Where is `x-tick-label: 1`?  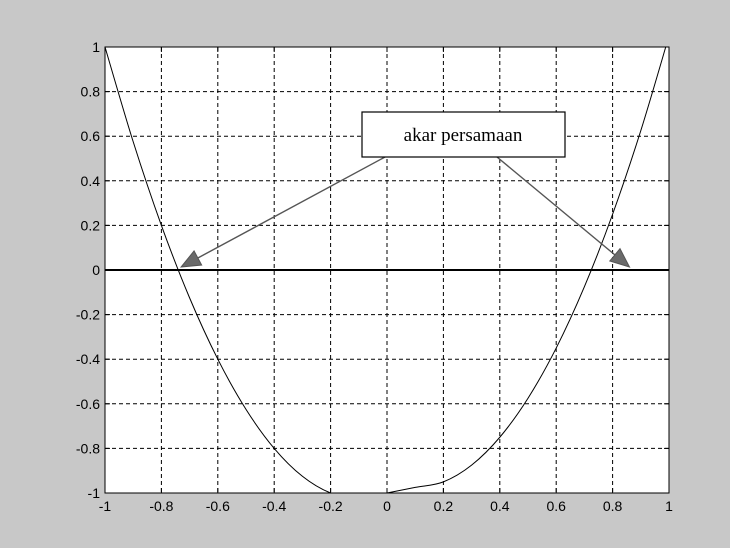 x-tick-label: 1 is located at coordinates (669, 506).